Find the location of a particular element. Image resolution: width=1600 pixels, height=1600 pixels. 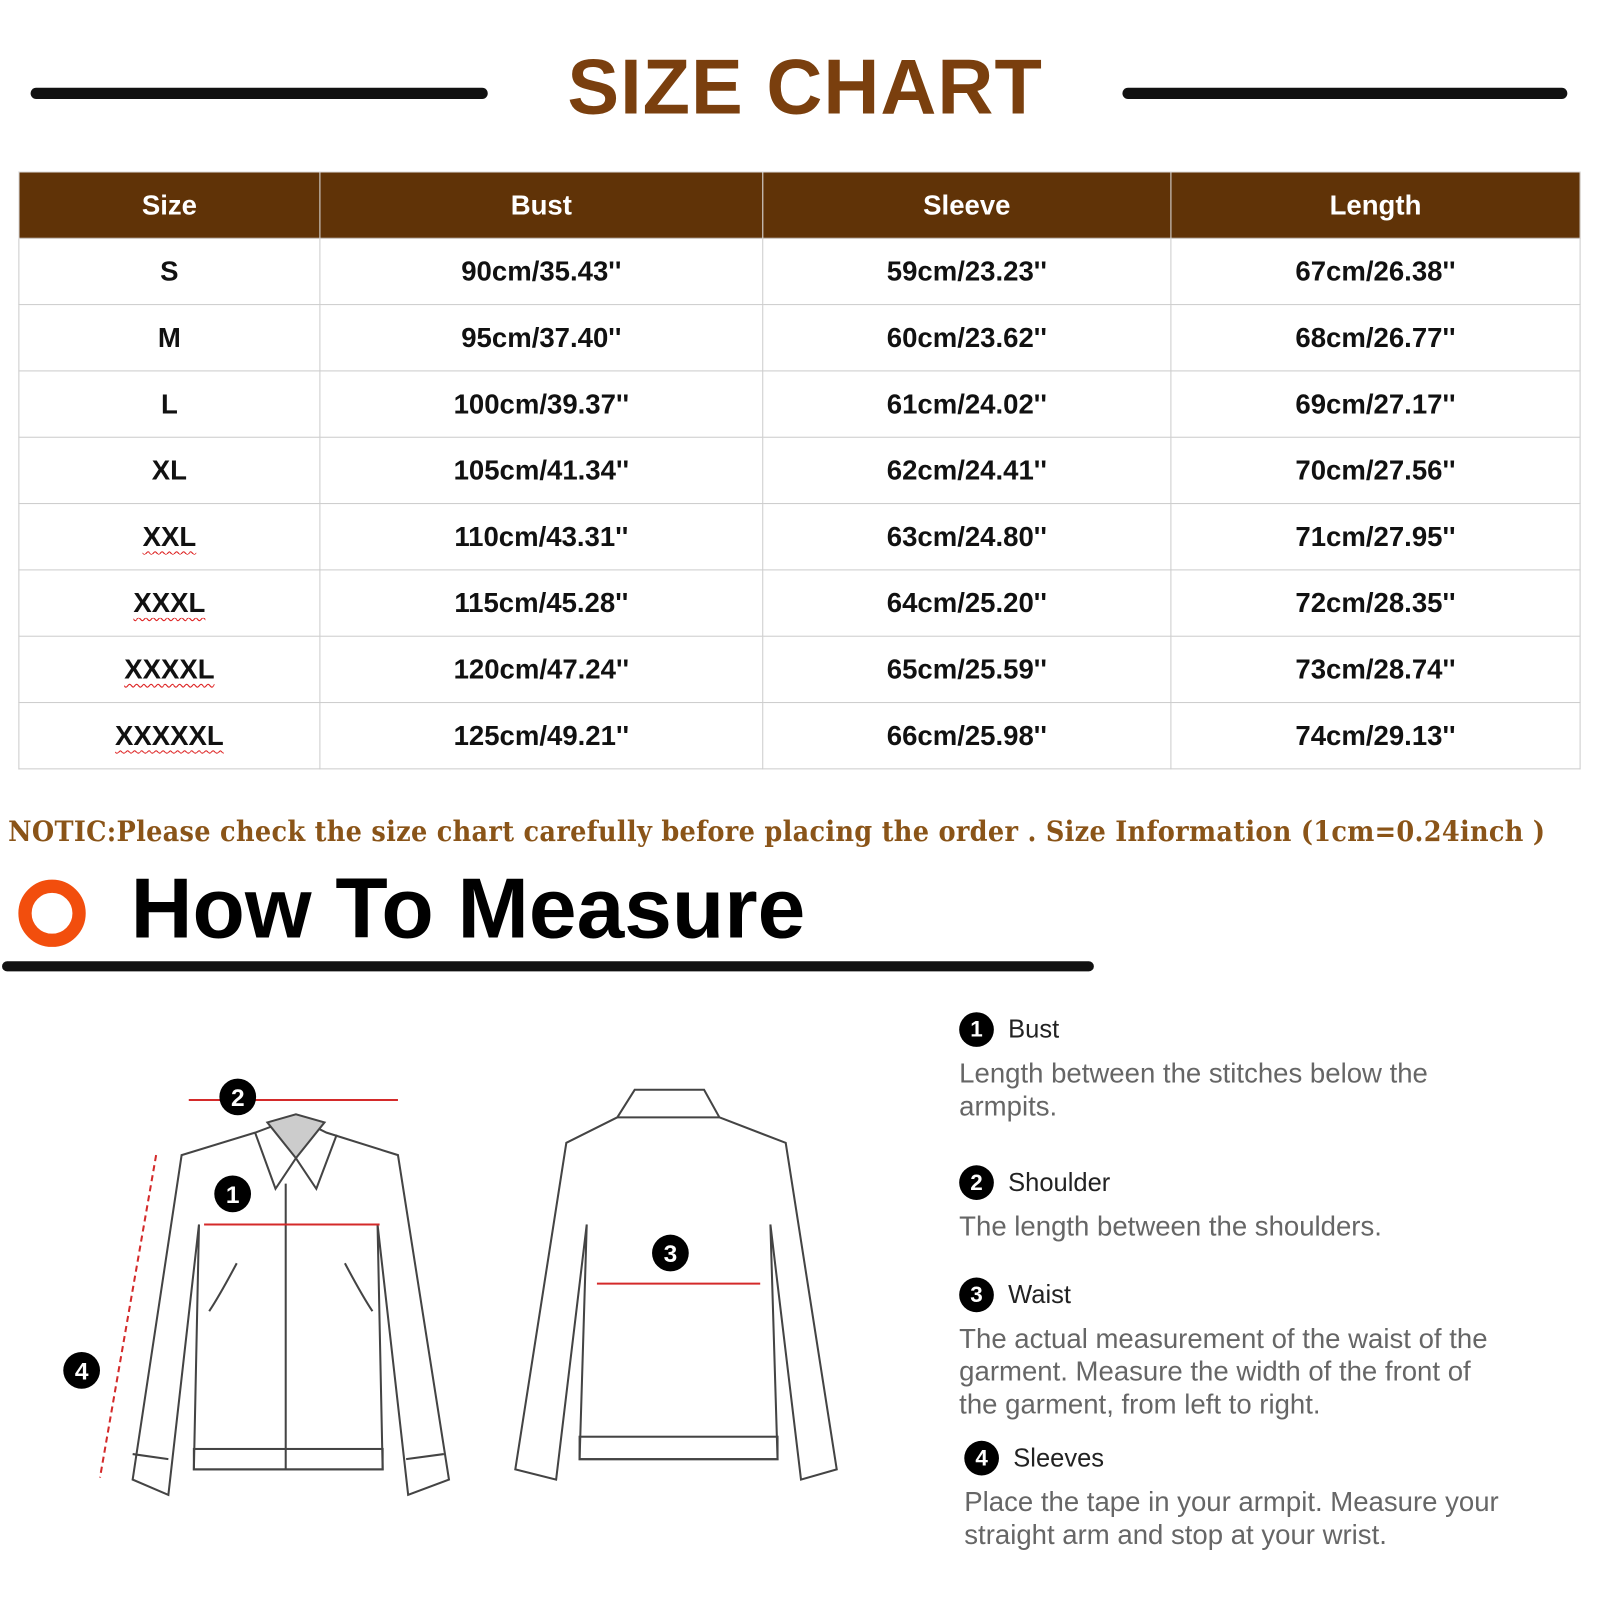

table-row: XXL 110cm/43.31'' 63cm/24.80'' 71cm/27.95'' is located at coordinates (799, 537).